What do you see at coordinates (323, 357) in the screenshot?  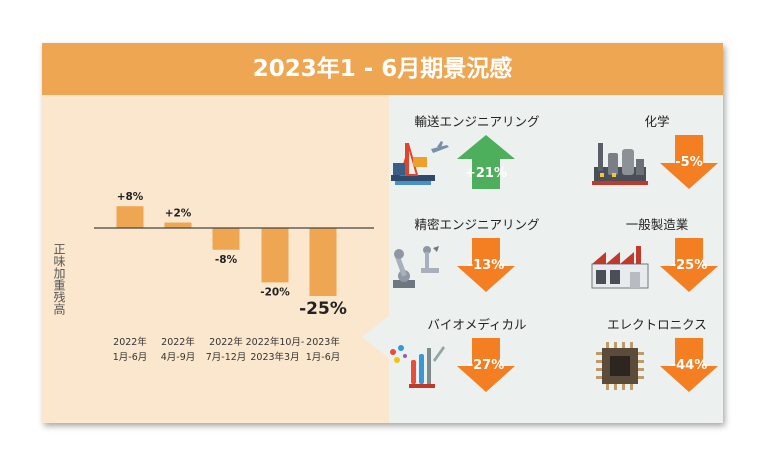 I see `category-label-4-1: 1月-6月` at bounding box center [323, 357].